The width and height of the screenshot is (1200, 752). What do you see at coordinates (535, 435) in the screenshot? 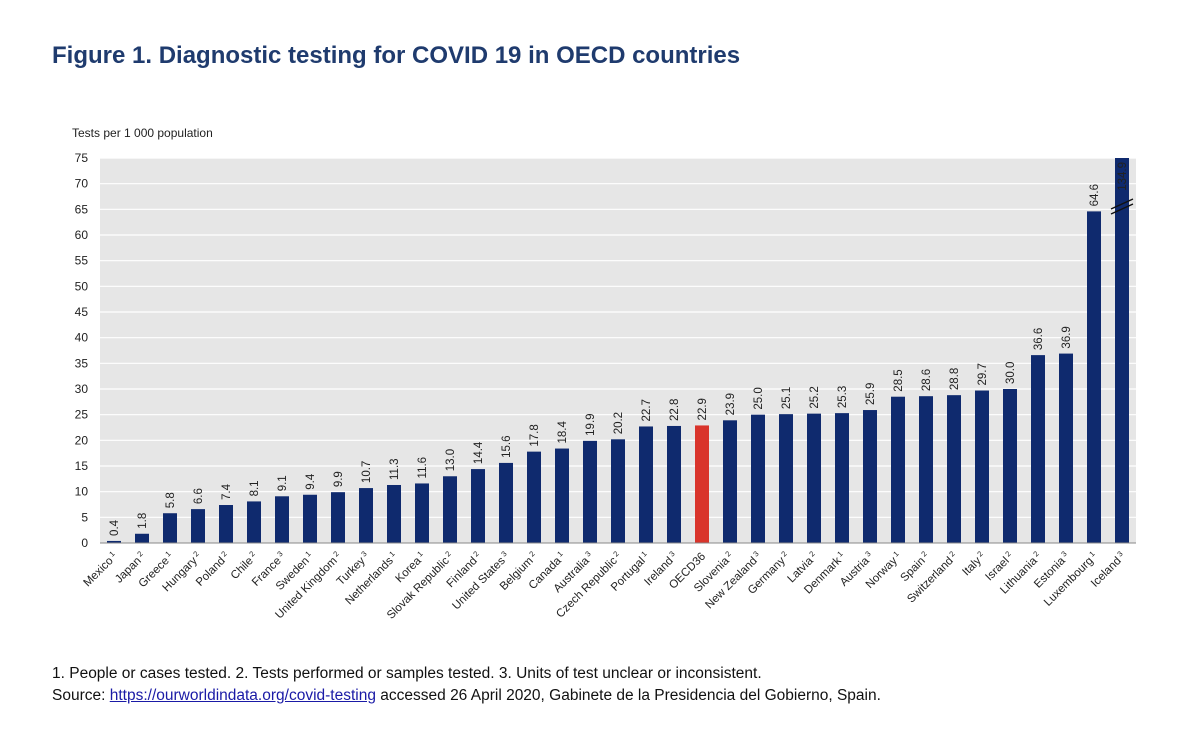
I see `data-label: 17.8` at bounding box center [535, 435].